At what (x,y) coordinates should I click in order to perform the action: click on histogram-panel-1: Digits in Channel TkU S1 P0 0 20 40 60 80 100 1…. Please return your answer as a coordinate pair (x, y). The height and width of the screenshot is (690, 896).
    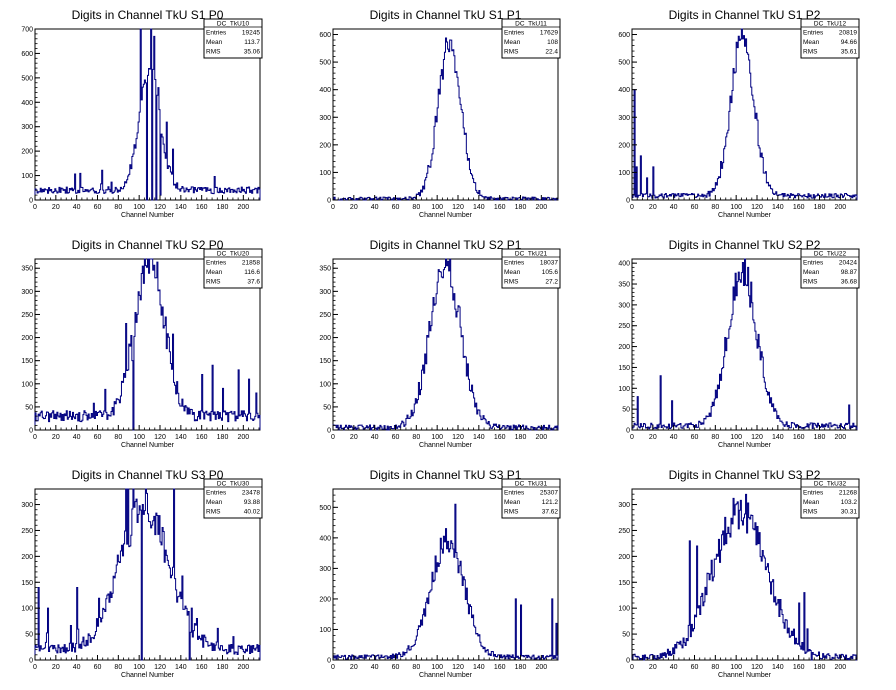
    Looking at the image, I should click on (142, 113).